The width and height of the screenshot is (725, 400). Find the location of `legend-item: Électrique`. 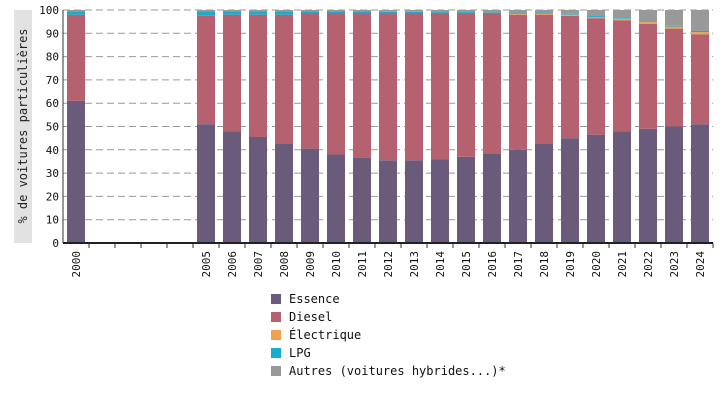

legend-item: Électrique is located at coordinates (388, 335).